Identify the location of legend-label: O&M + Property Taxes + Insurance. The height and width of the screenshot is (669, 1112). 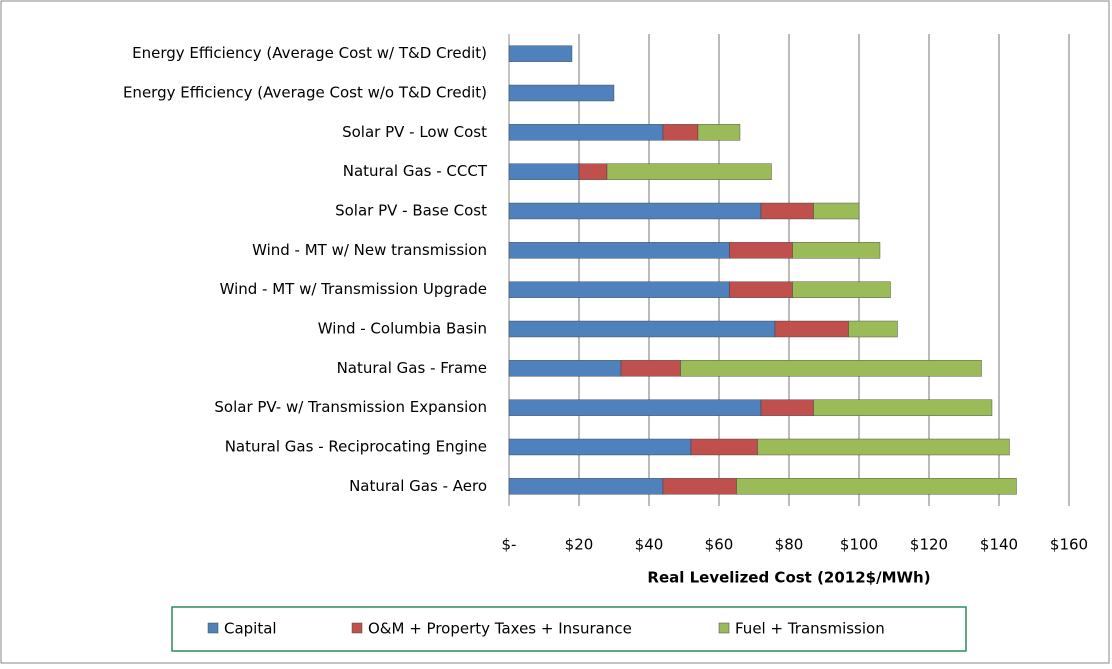
(500, 629).